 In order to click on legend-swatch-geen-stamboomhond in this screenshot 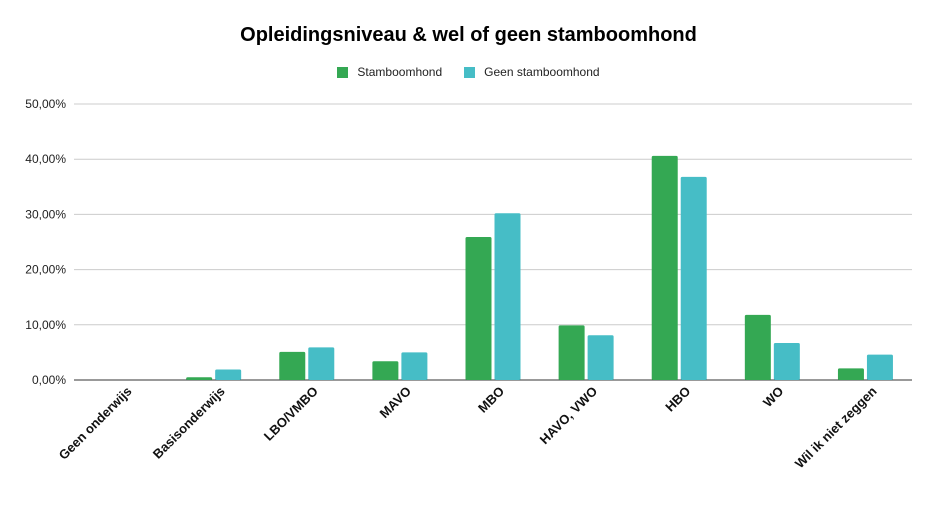, I will do `click(470, 72)`.